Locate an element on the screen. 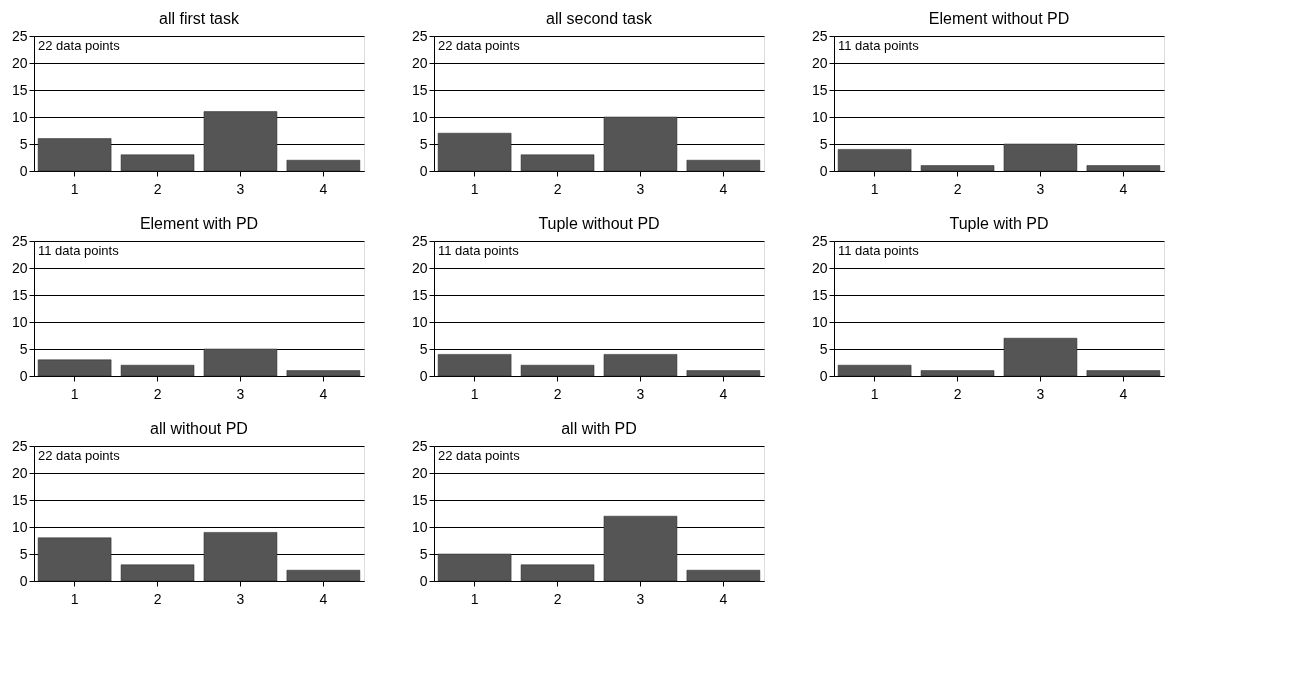  chart-title: Element without PD is located at coordinates (999, 18).